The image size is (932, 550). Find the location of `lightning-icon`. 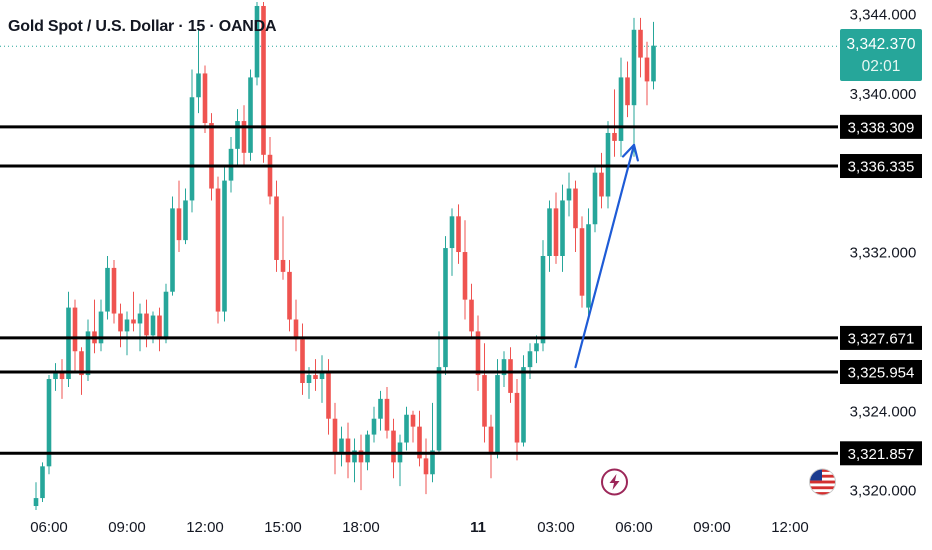

lightning-icon is located at coordinates (614, 482).